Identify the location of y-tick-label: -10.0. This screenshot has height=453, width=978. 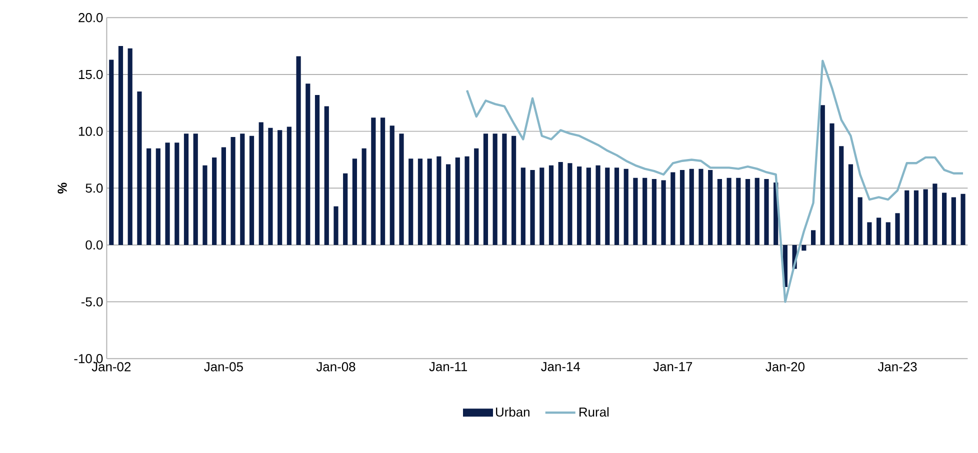
(88, 359).